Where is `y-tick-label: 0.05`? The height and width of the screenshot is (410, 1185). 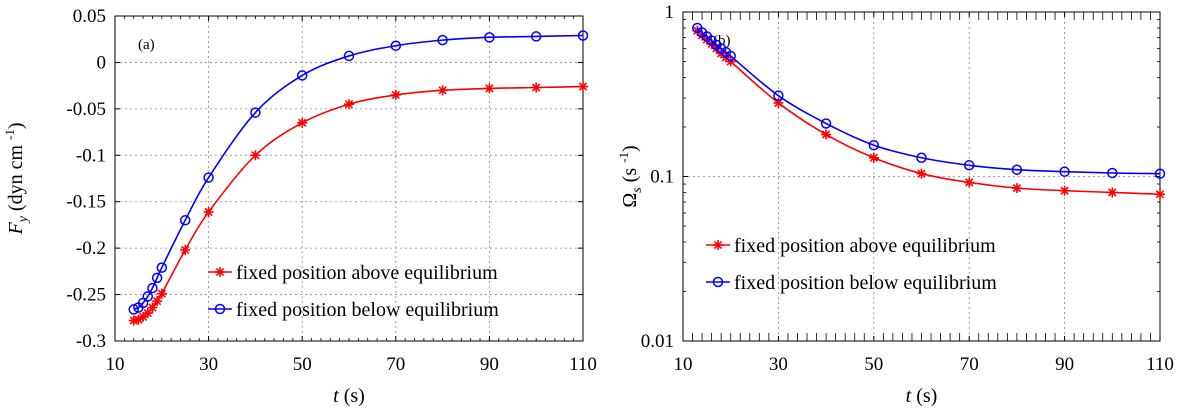
y-tick-label: 0.05 is located at coordinates (89, 16).